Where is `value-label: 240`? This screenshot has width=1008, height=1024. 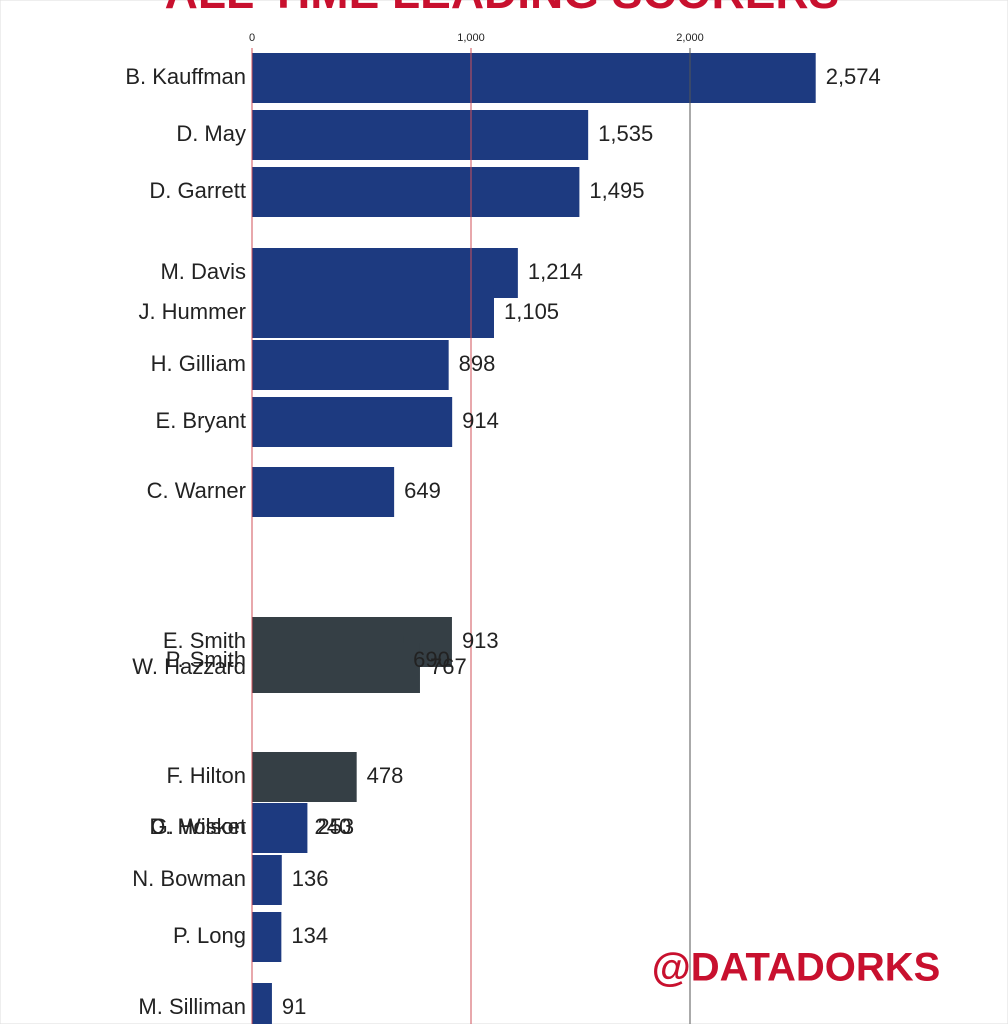 value-label: 240 is located at coordinates (333, 826).